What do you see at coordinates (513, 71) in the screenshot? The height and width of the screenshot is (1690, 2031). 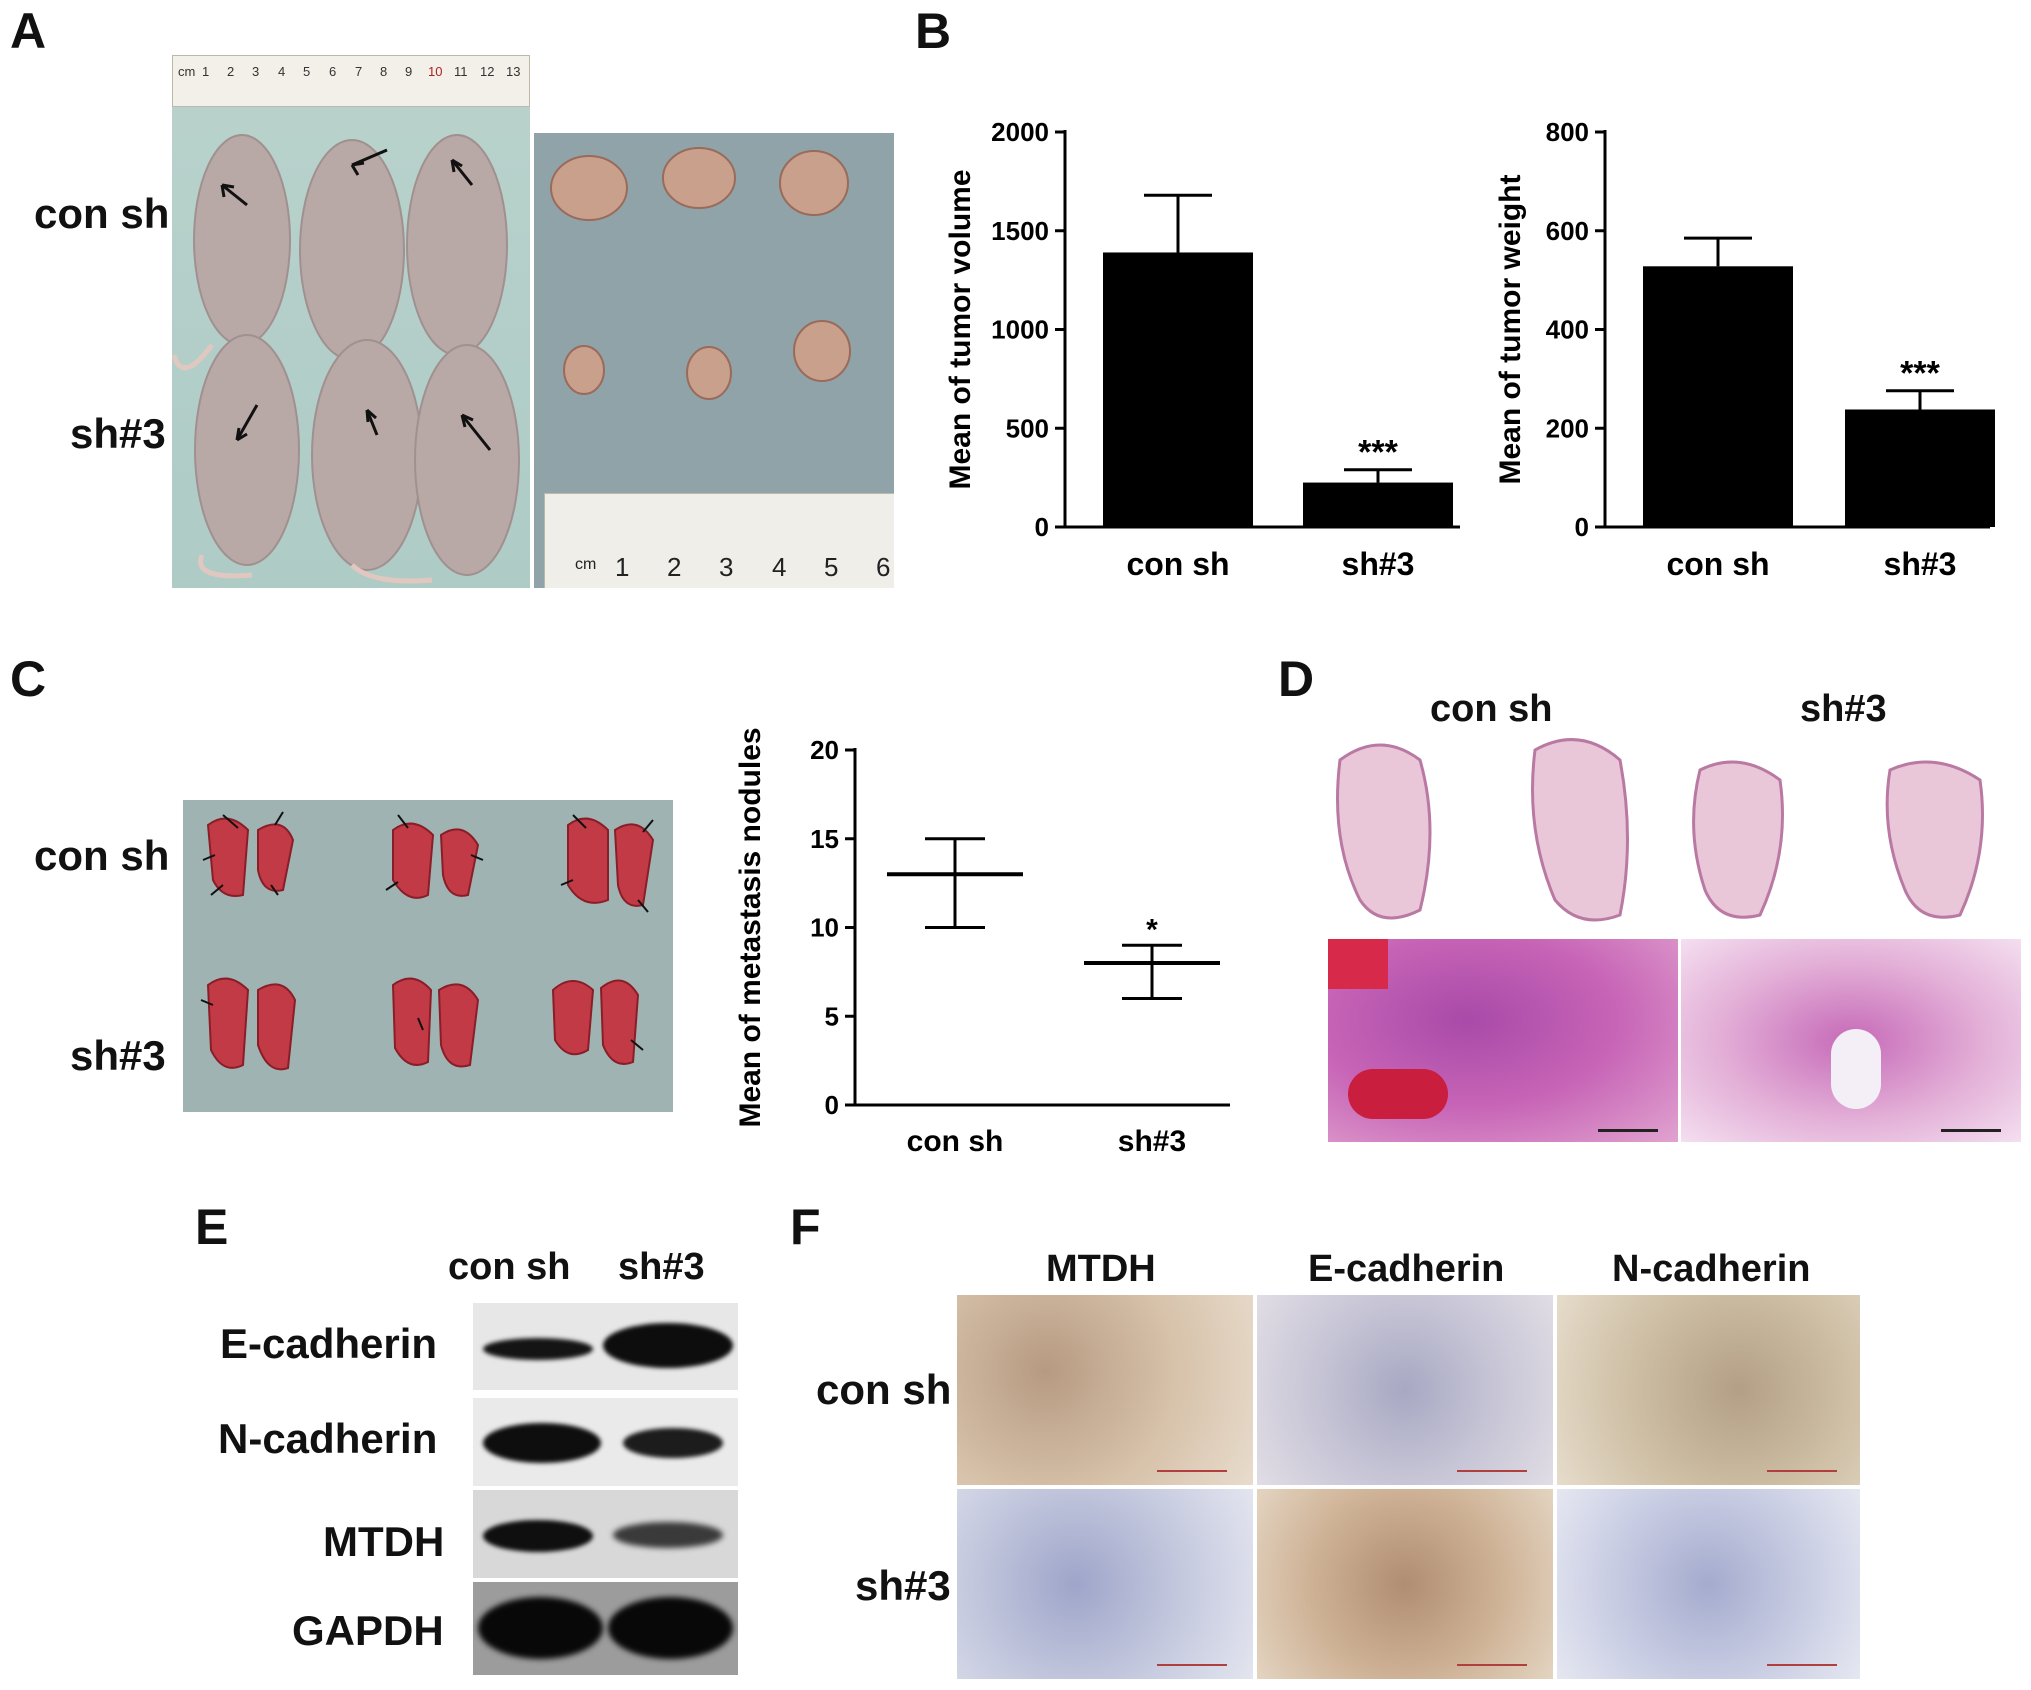 I see `ruler-num: 13` at bounding box center [513, 71].